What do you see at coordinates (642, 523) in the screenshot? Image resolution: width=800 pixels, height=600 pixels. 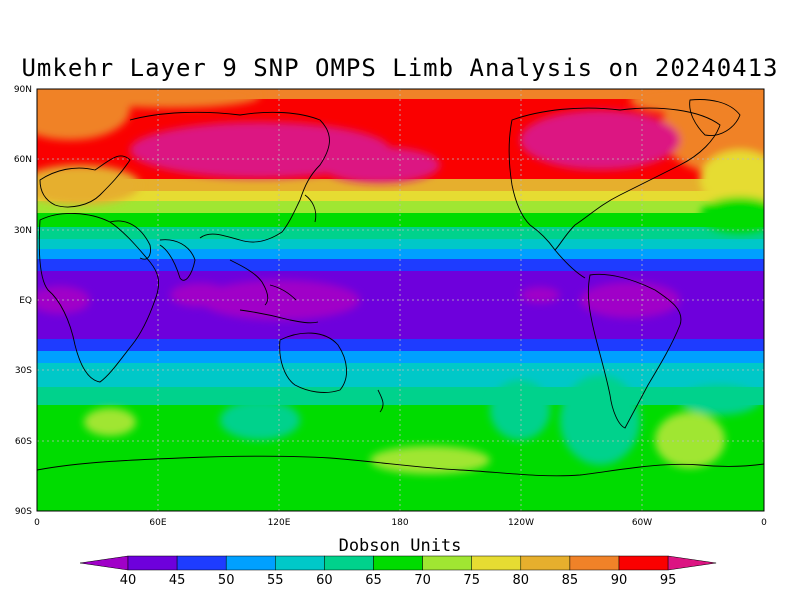 I see `lon-tick-label: 60W` at bounding box center [642, 523].